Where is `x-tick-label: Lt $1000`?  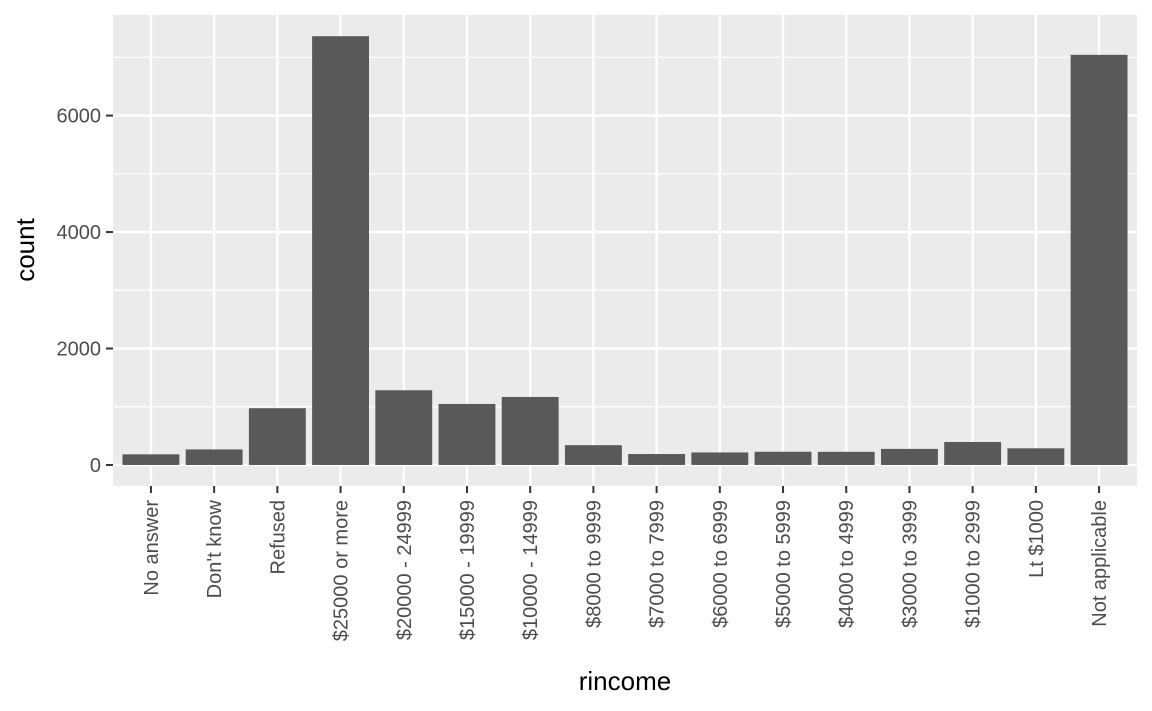
x-tick-label: Lt $1000 is located at coordinates (1037, 539).